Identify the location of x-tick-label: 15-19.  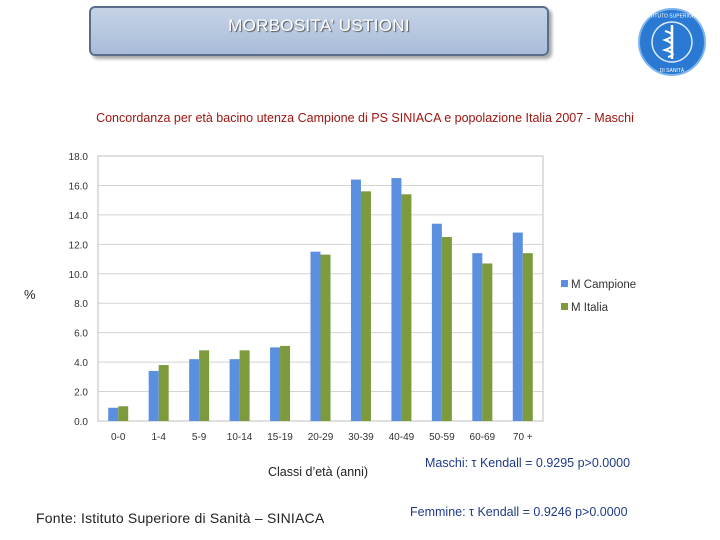
(280, 437).